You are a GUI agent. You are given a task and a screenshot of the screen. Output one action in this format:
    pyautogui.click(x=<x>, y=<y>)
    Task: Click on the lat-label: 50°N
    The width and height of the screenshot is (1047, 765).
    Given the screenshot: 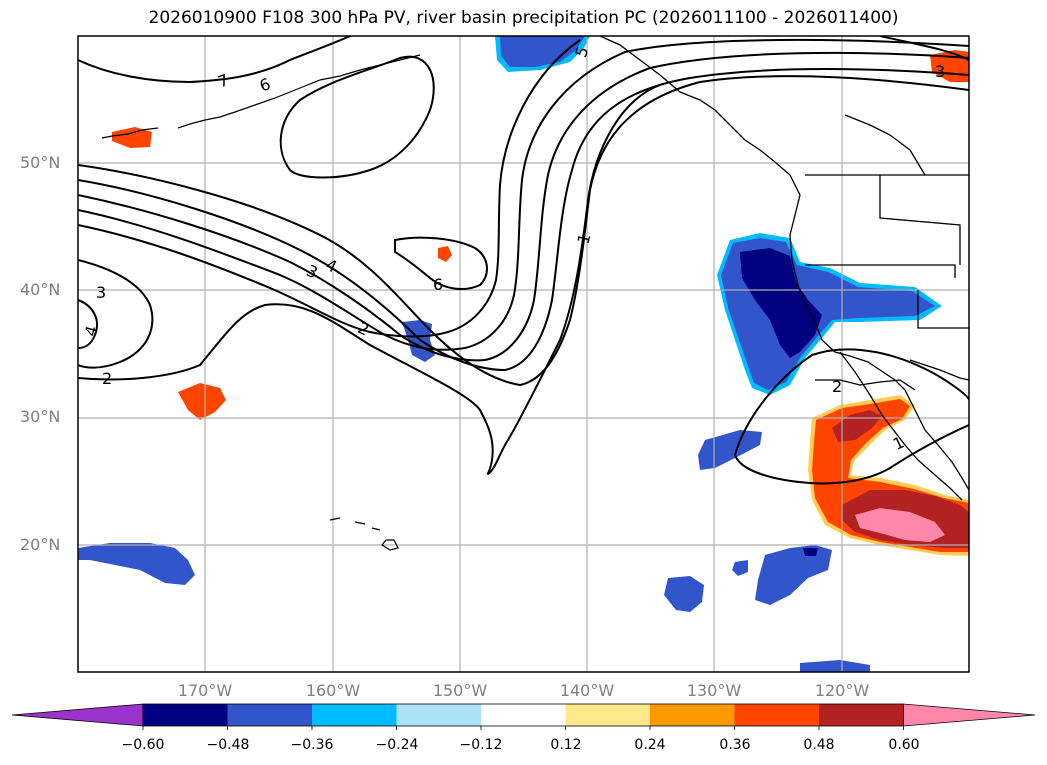 What is the action you would take?
    pyautogui.click(x=40, y=162)
    